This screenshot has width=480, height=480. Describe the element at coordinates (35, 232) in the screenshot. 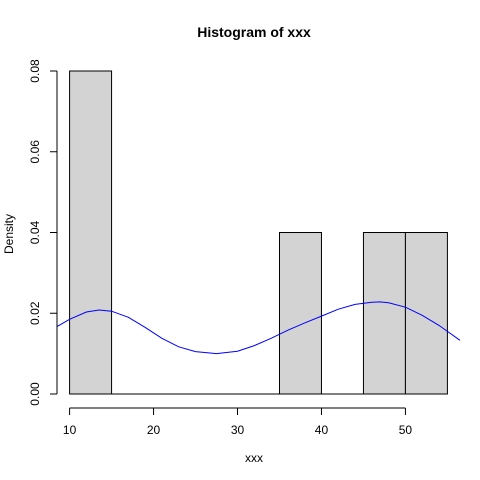

I see `y-tick-label-2: 0.04` at that location.